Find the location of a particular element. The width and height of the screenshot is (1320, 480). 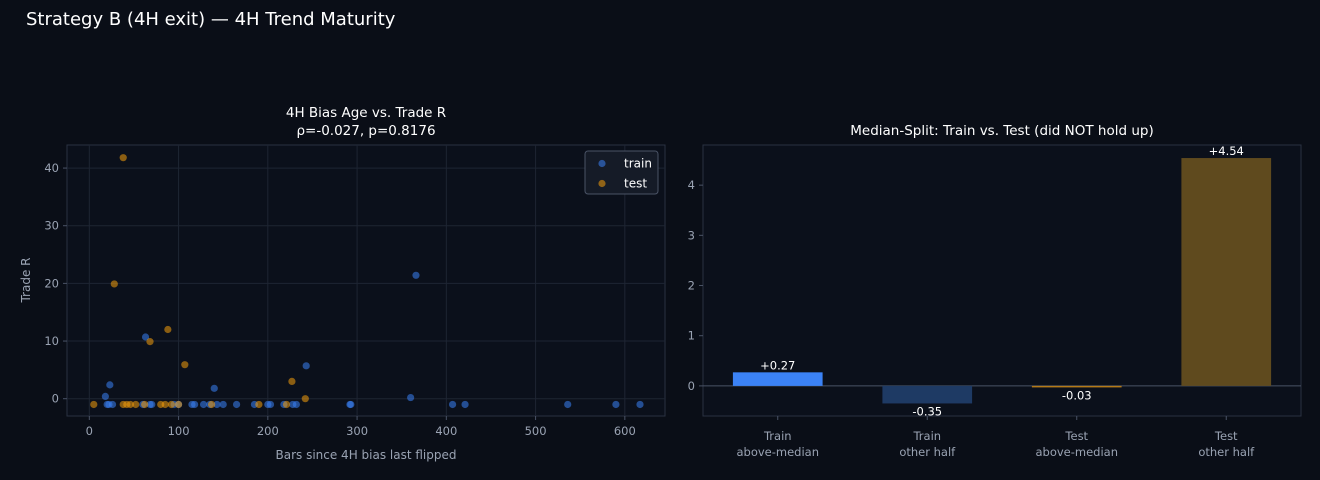

y-tick-label: 30 is located at coordinates (51, 226).